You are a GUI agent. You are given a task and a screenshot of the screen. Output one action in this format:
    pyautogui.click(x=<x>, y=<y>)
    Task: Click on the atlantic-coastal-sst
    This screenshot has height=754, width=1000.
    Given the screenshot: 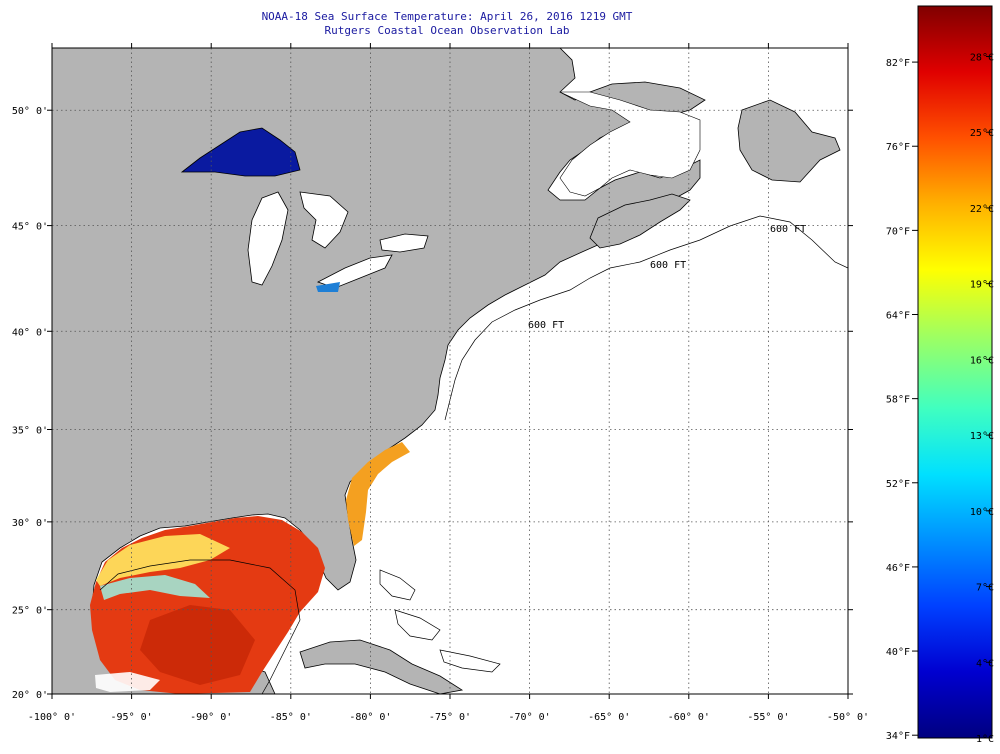 What is the action you would take?
    pyautogui.click(x=378, y=494)
    